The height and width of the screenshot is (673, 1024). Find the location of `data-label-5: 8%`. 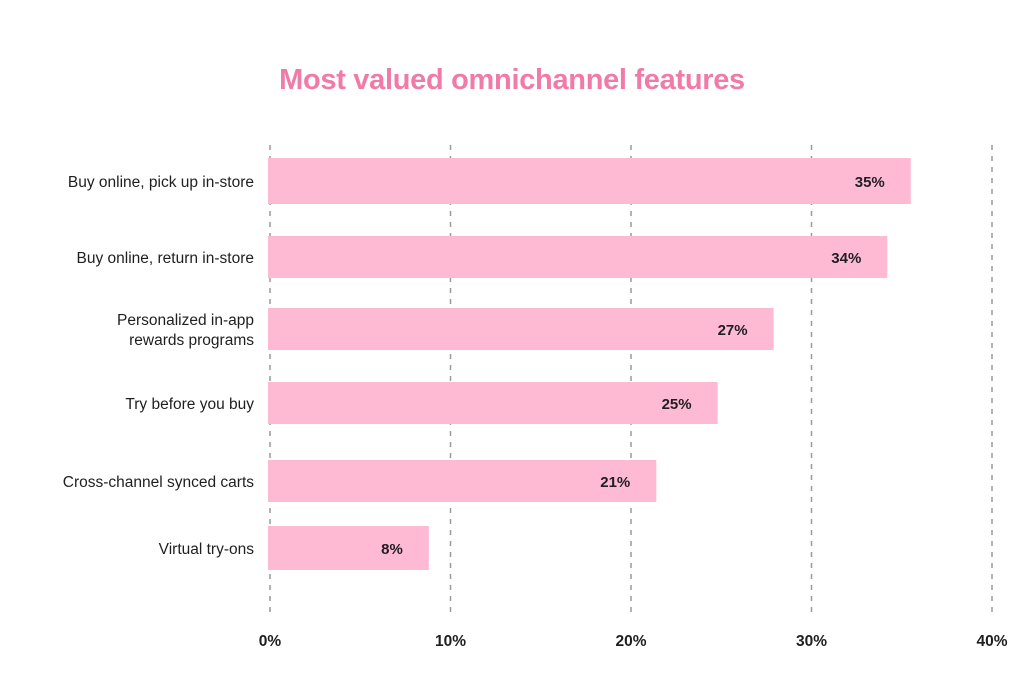

data-label-5: 8% is located at coordinates (392, 549).